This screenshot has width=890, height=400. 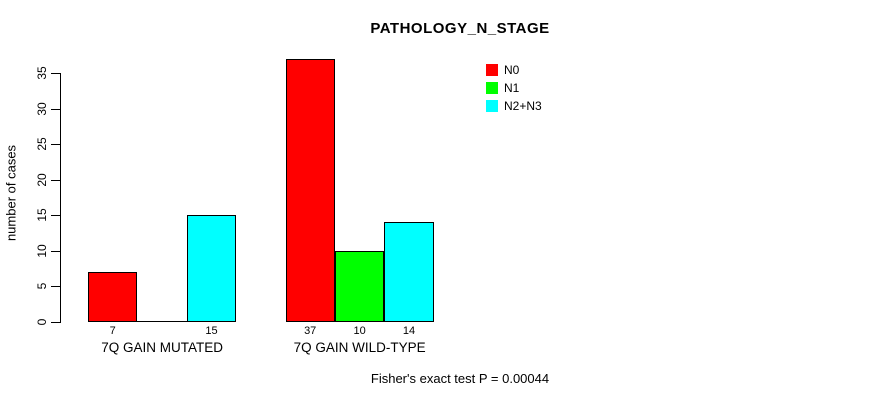 What do you see at coordinates (359, 286) in the screenshot?
I see `bar-n1` at bounding box center [359, 286].